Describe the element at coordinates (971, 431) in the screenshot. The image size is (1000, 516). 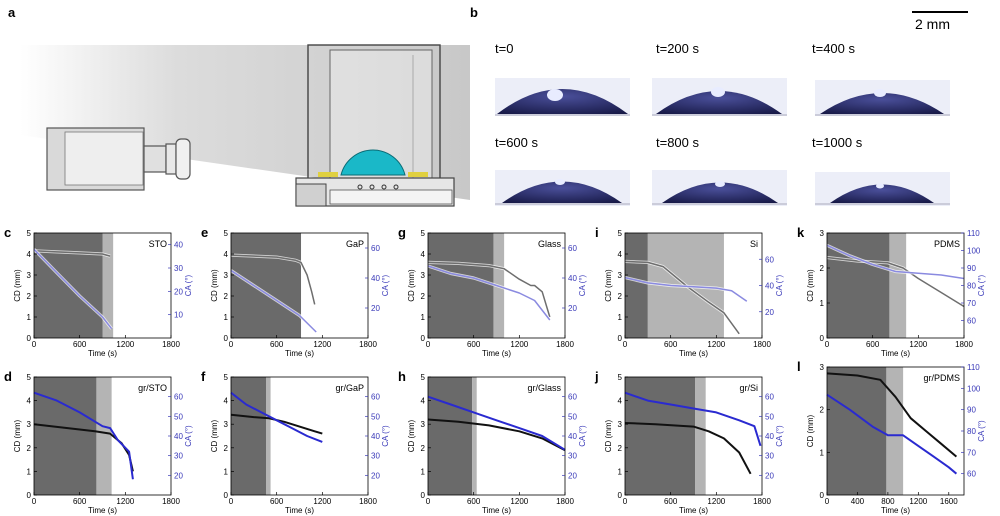
I see `y2-tick-label: 80` at that location.